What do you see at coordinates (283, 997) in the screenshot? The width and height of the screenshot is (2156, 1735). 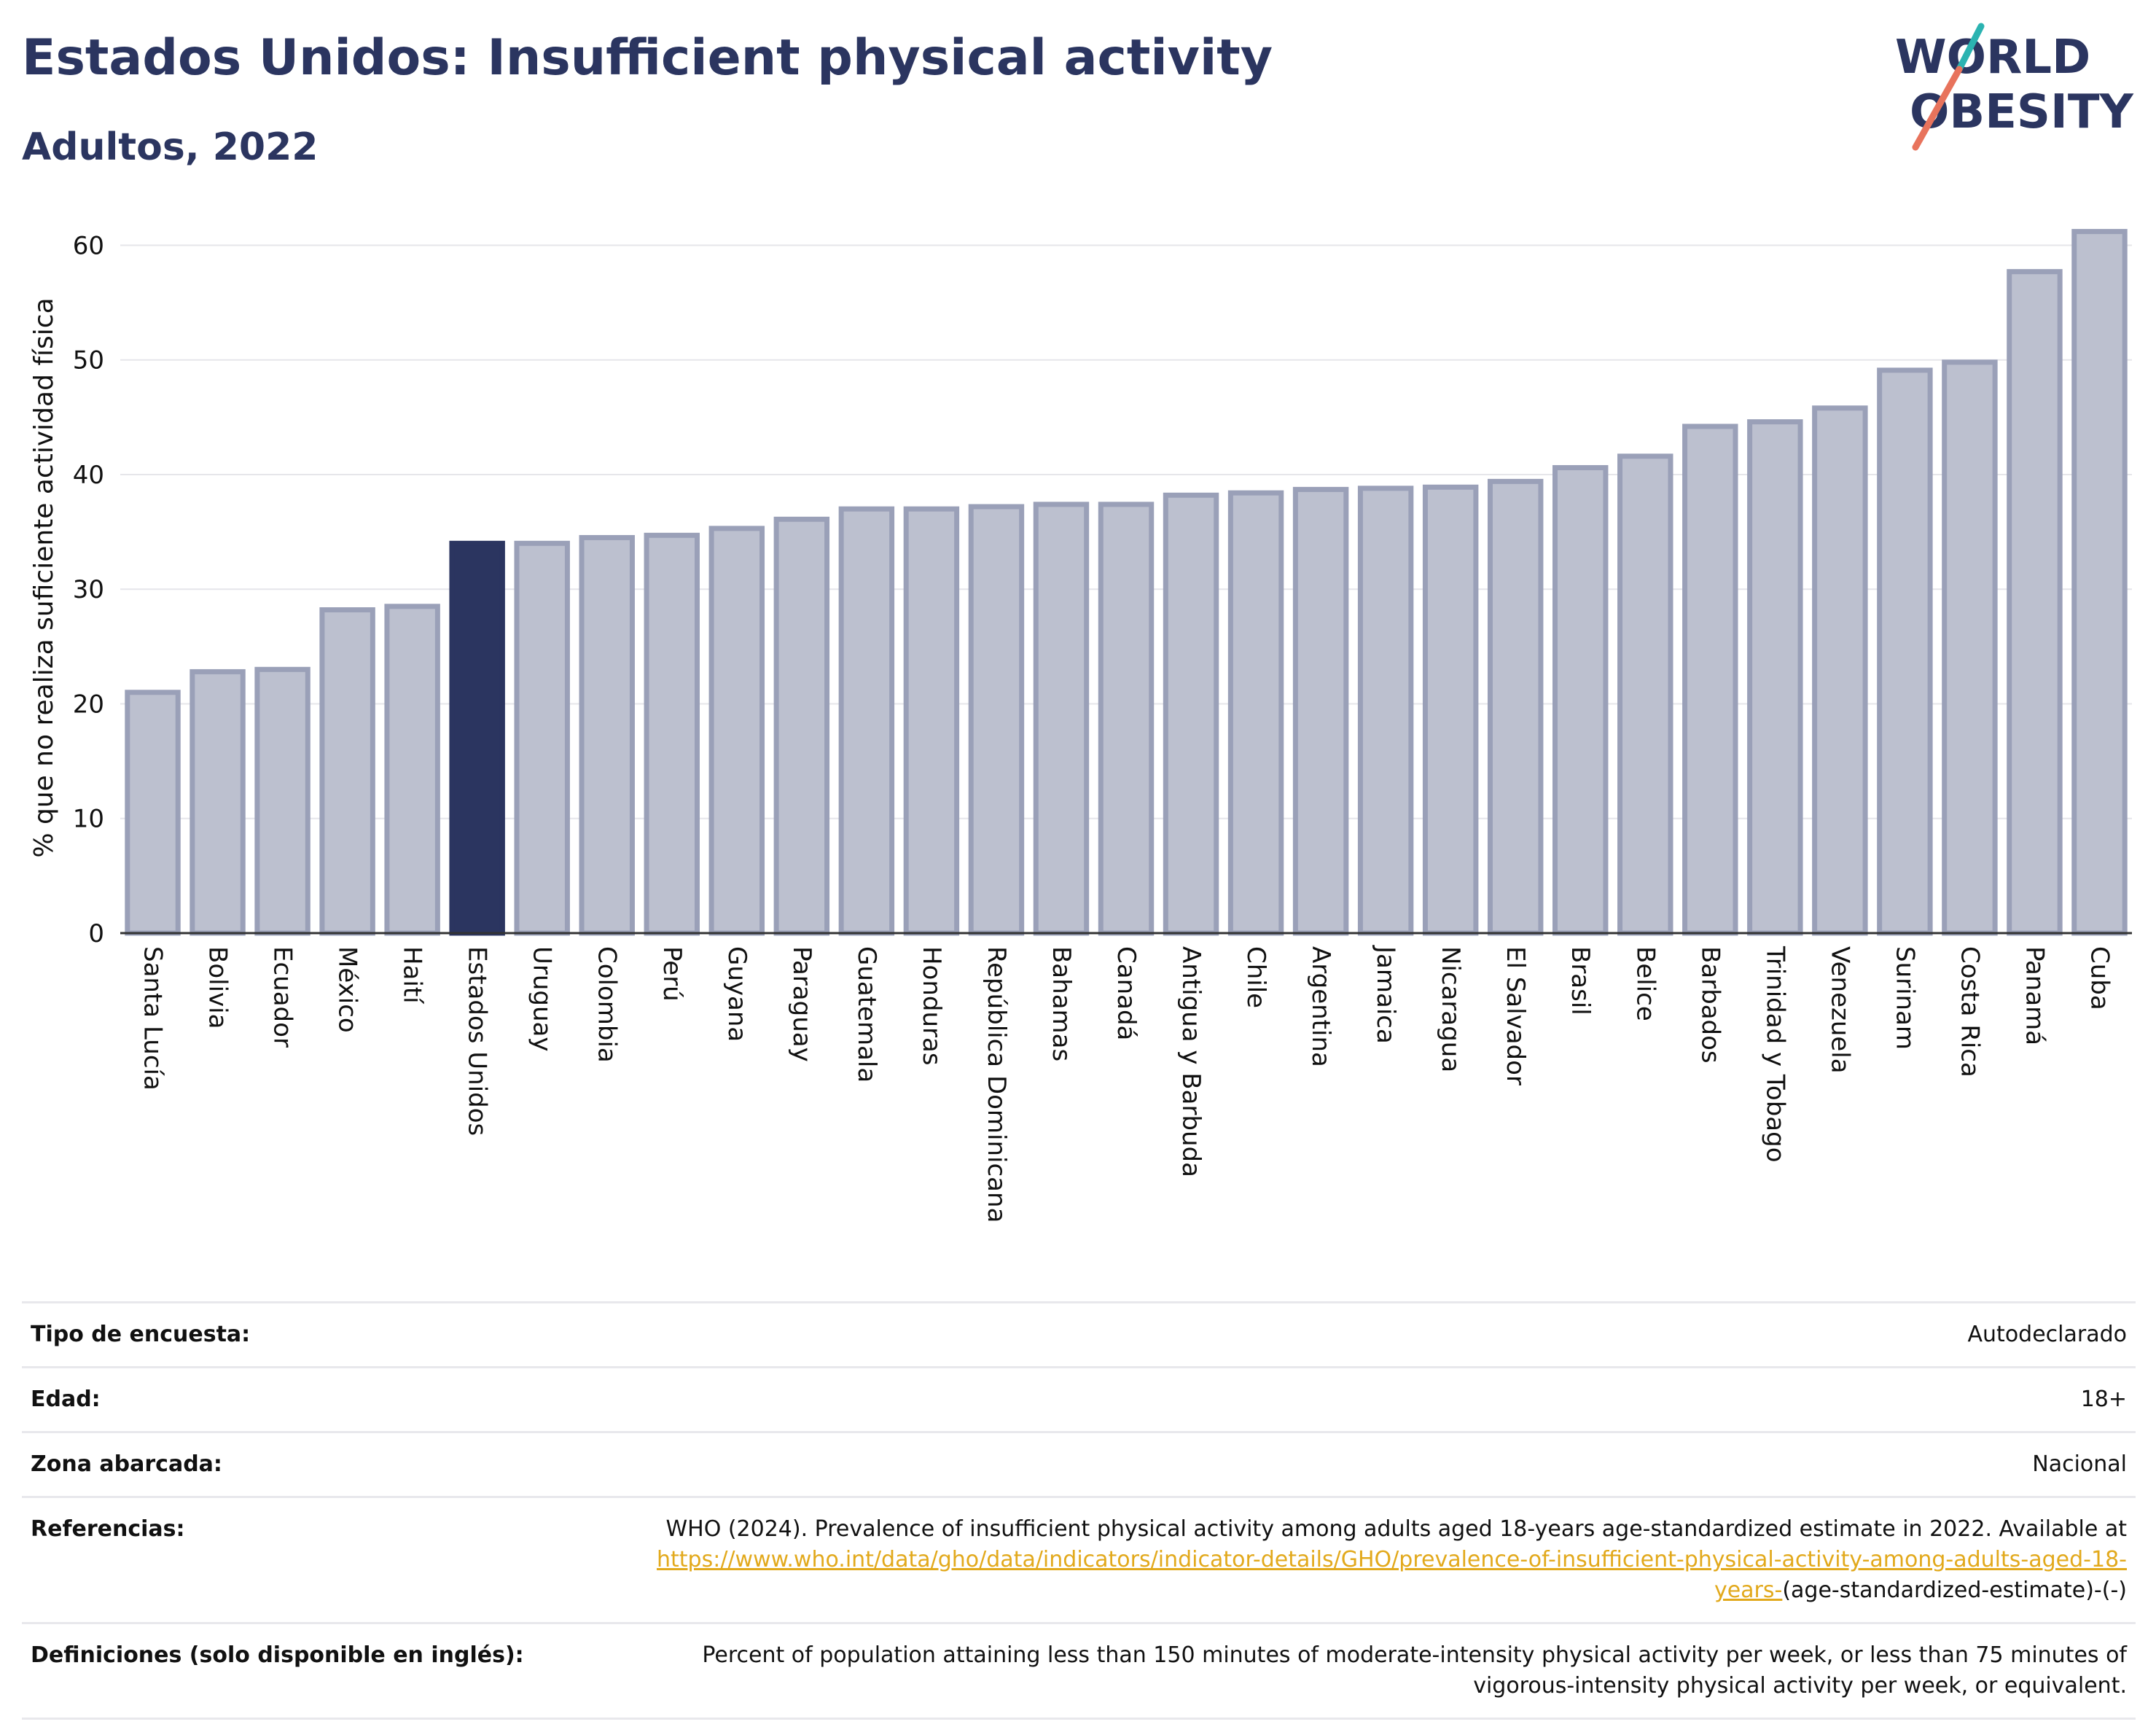 I see `x-tick-label: Ecuador` at bounding box center [283, 997].